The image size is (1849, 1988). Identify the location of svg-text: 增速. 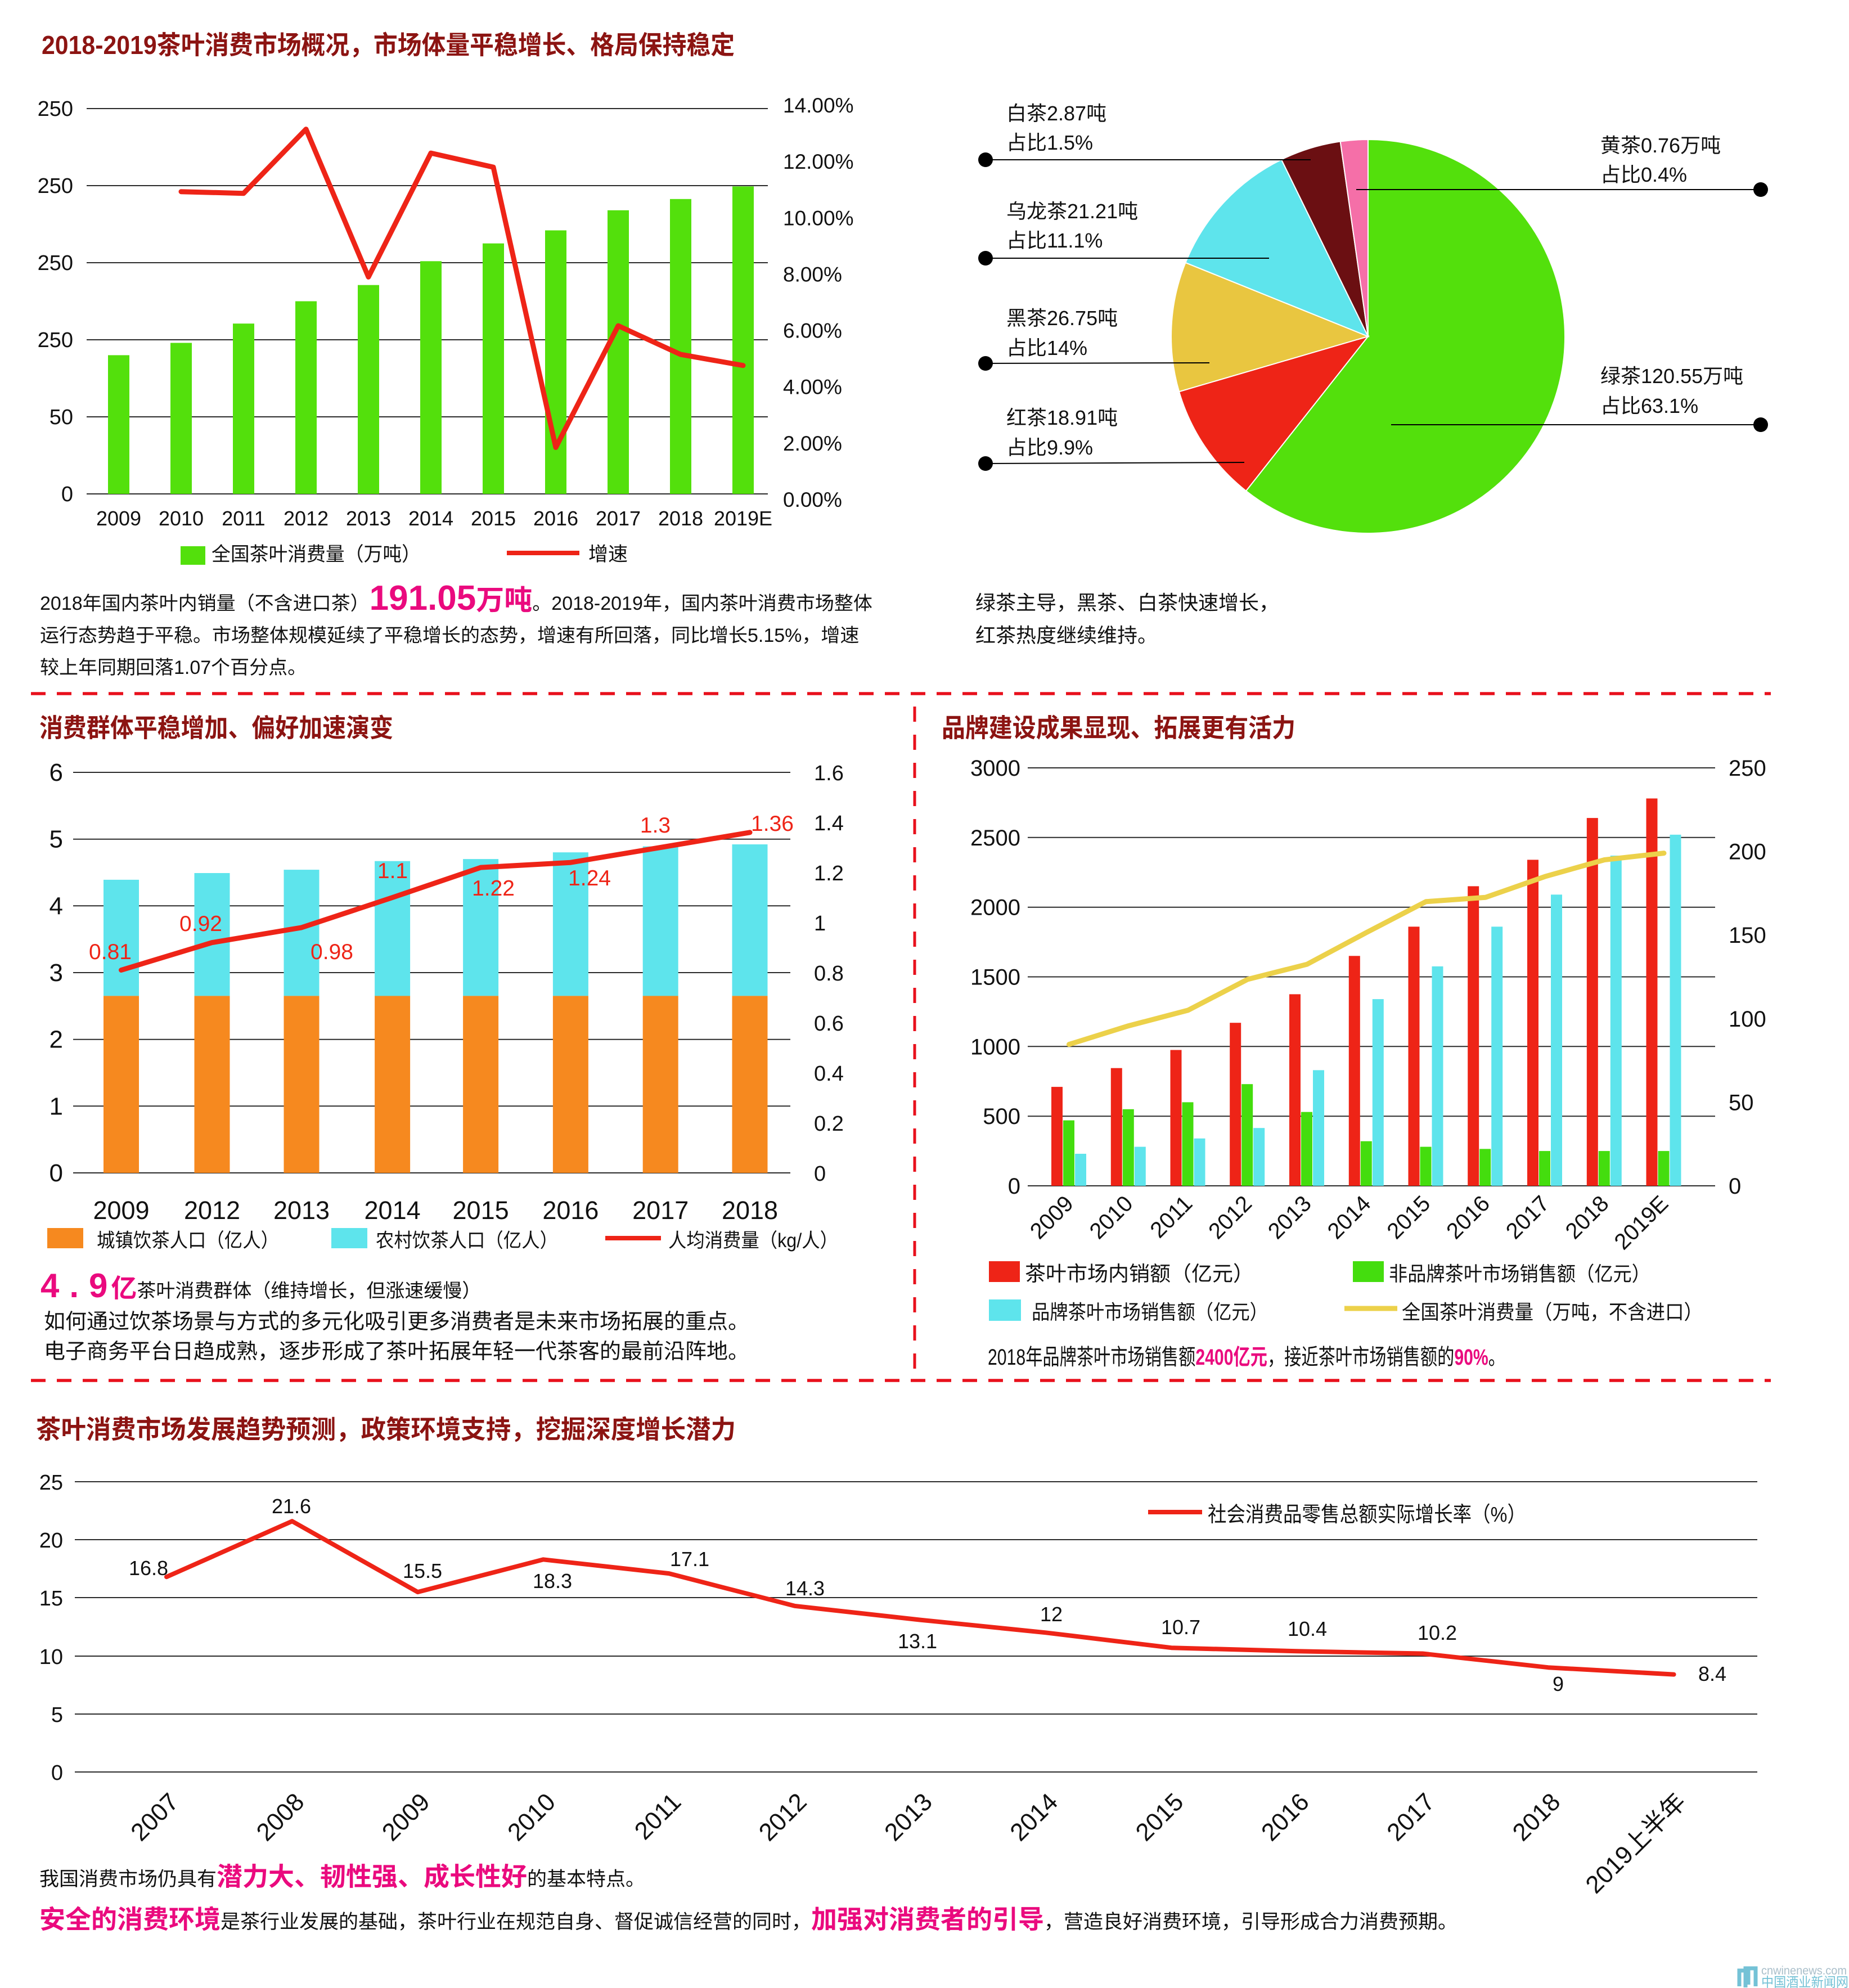
(608, 554).